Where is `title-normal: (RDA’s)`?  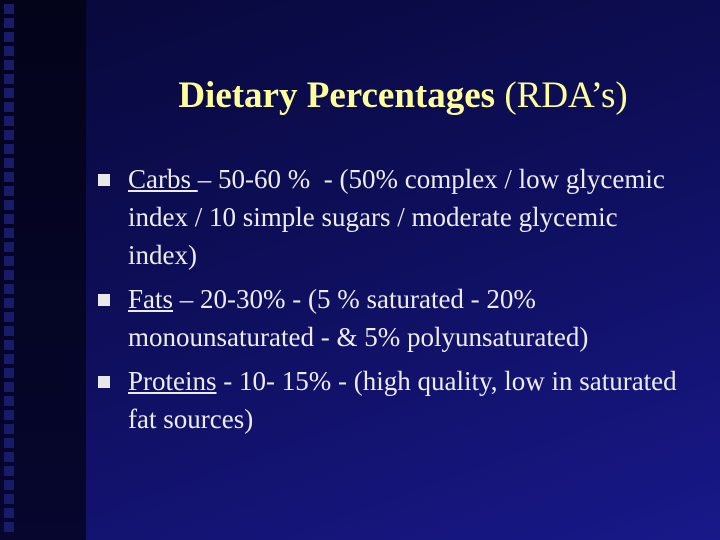 title-normal: (RDA’s) is located at coordinates (566, 95).